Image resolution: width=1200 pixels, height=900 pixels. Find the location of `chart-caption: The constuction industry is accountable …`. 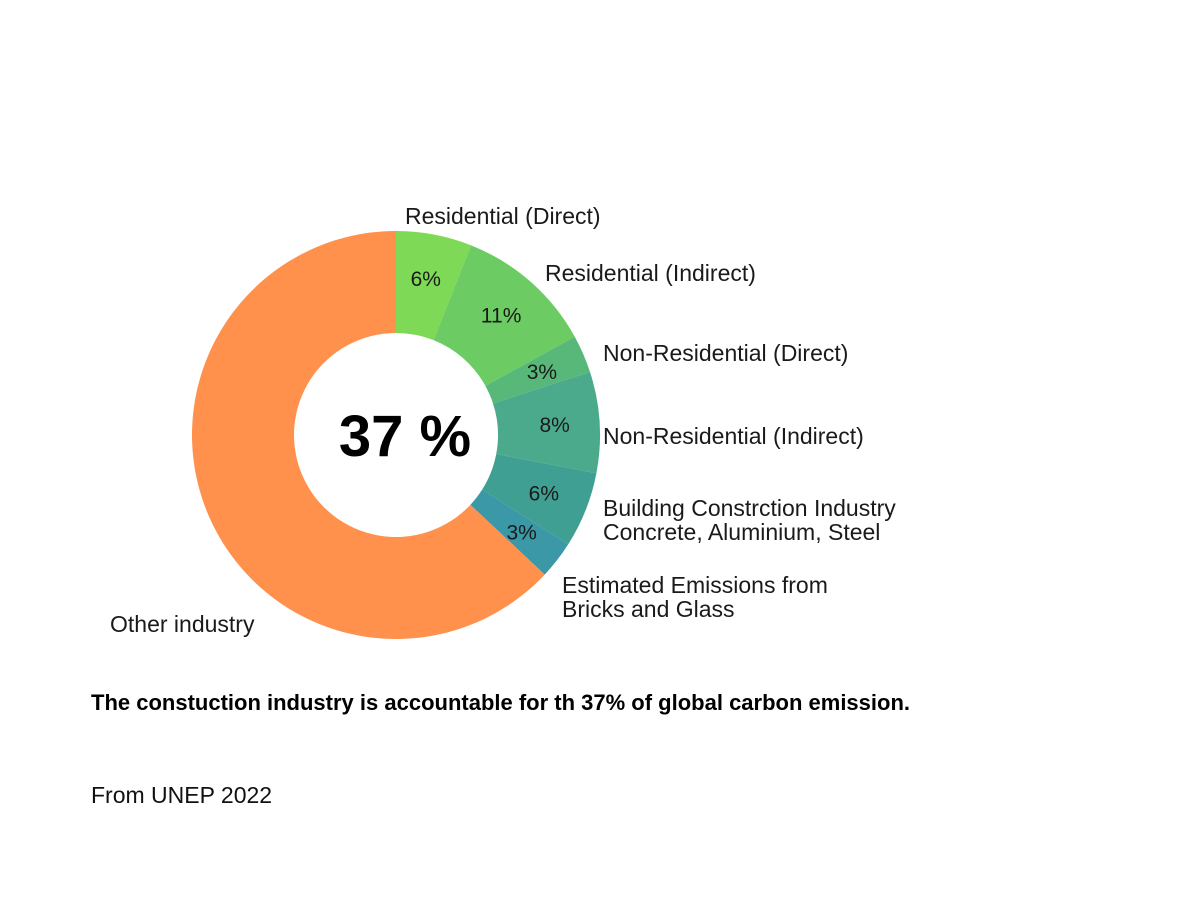

chart-caption: The constuction industry is accountable … is located at coordinates (501, 702).